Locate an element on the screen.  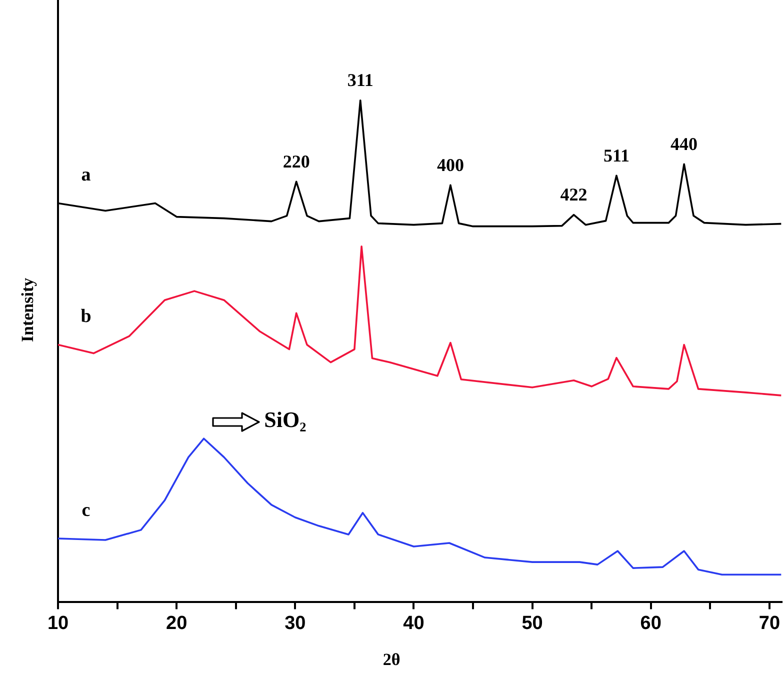
x-tick-label: 30 is located at coordinates (295, 623).